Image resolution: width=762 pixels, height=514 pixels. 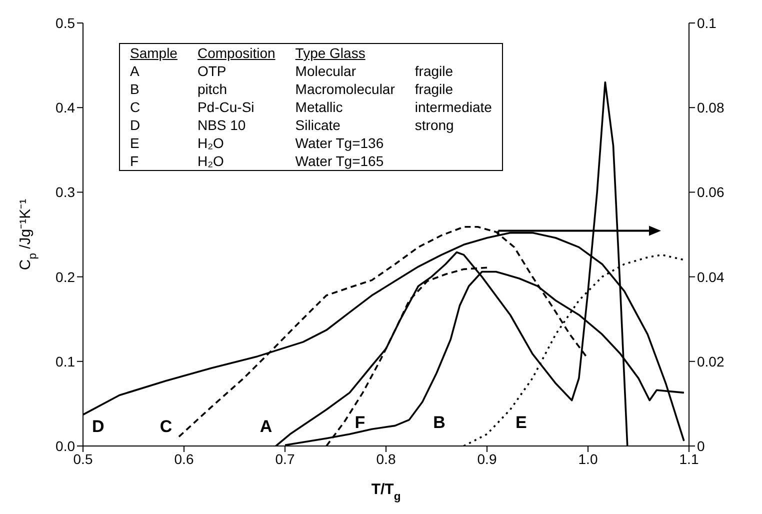 What do you see at coordinates (707, 22) in the screenshot?
I see `y2-tick-label: 0.1` at bounding box center [707, 22].